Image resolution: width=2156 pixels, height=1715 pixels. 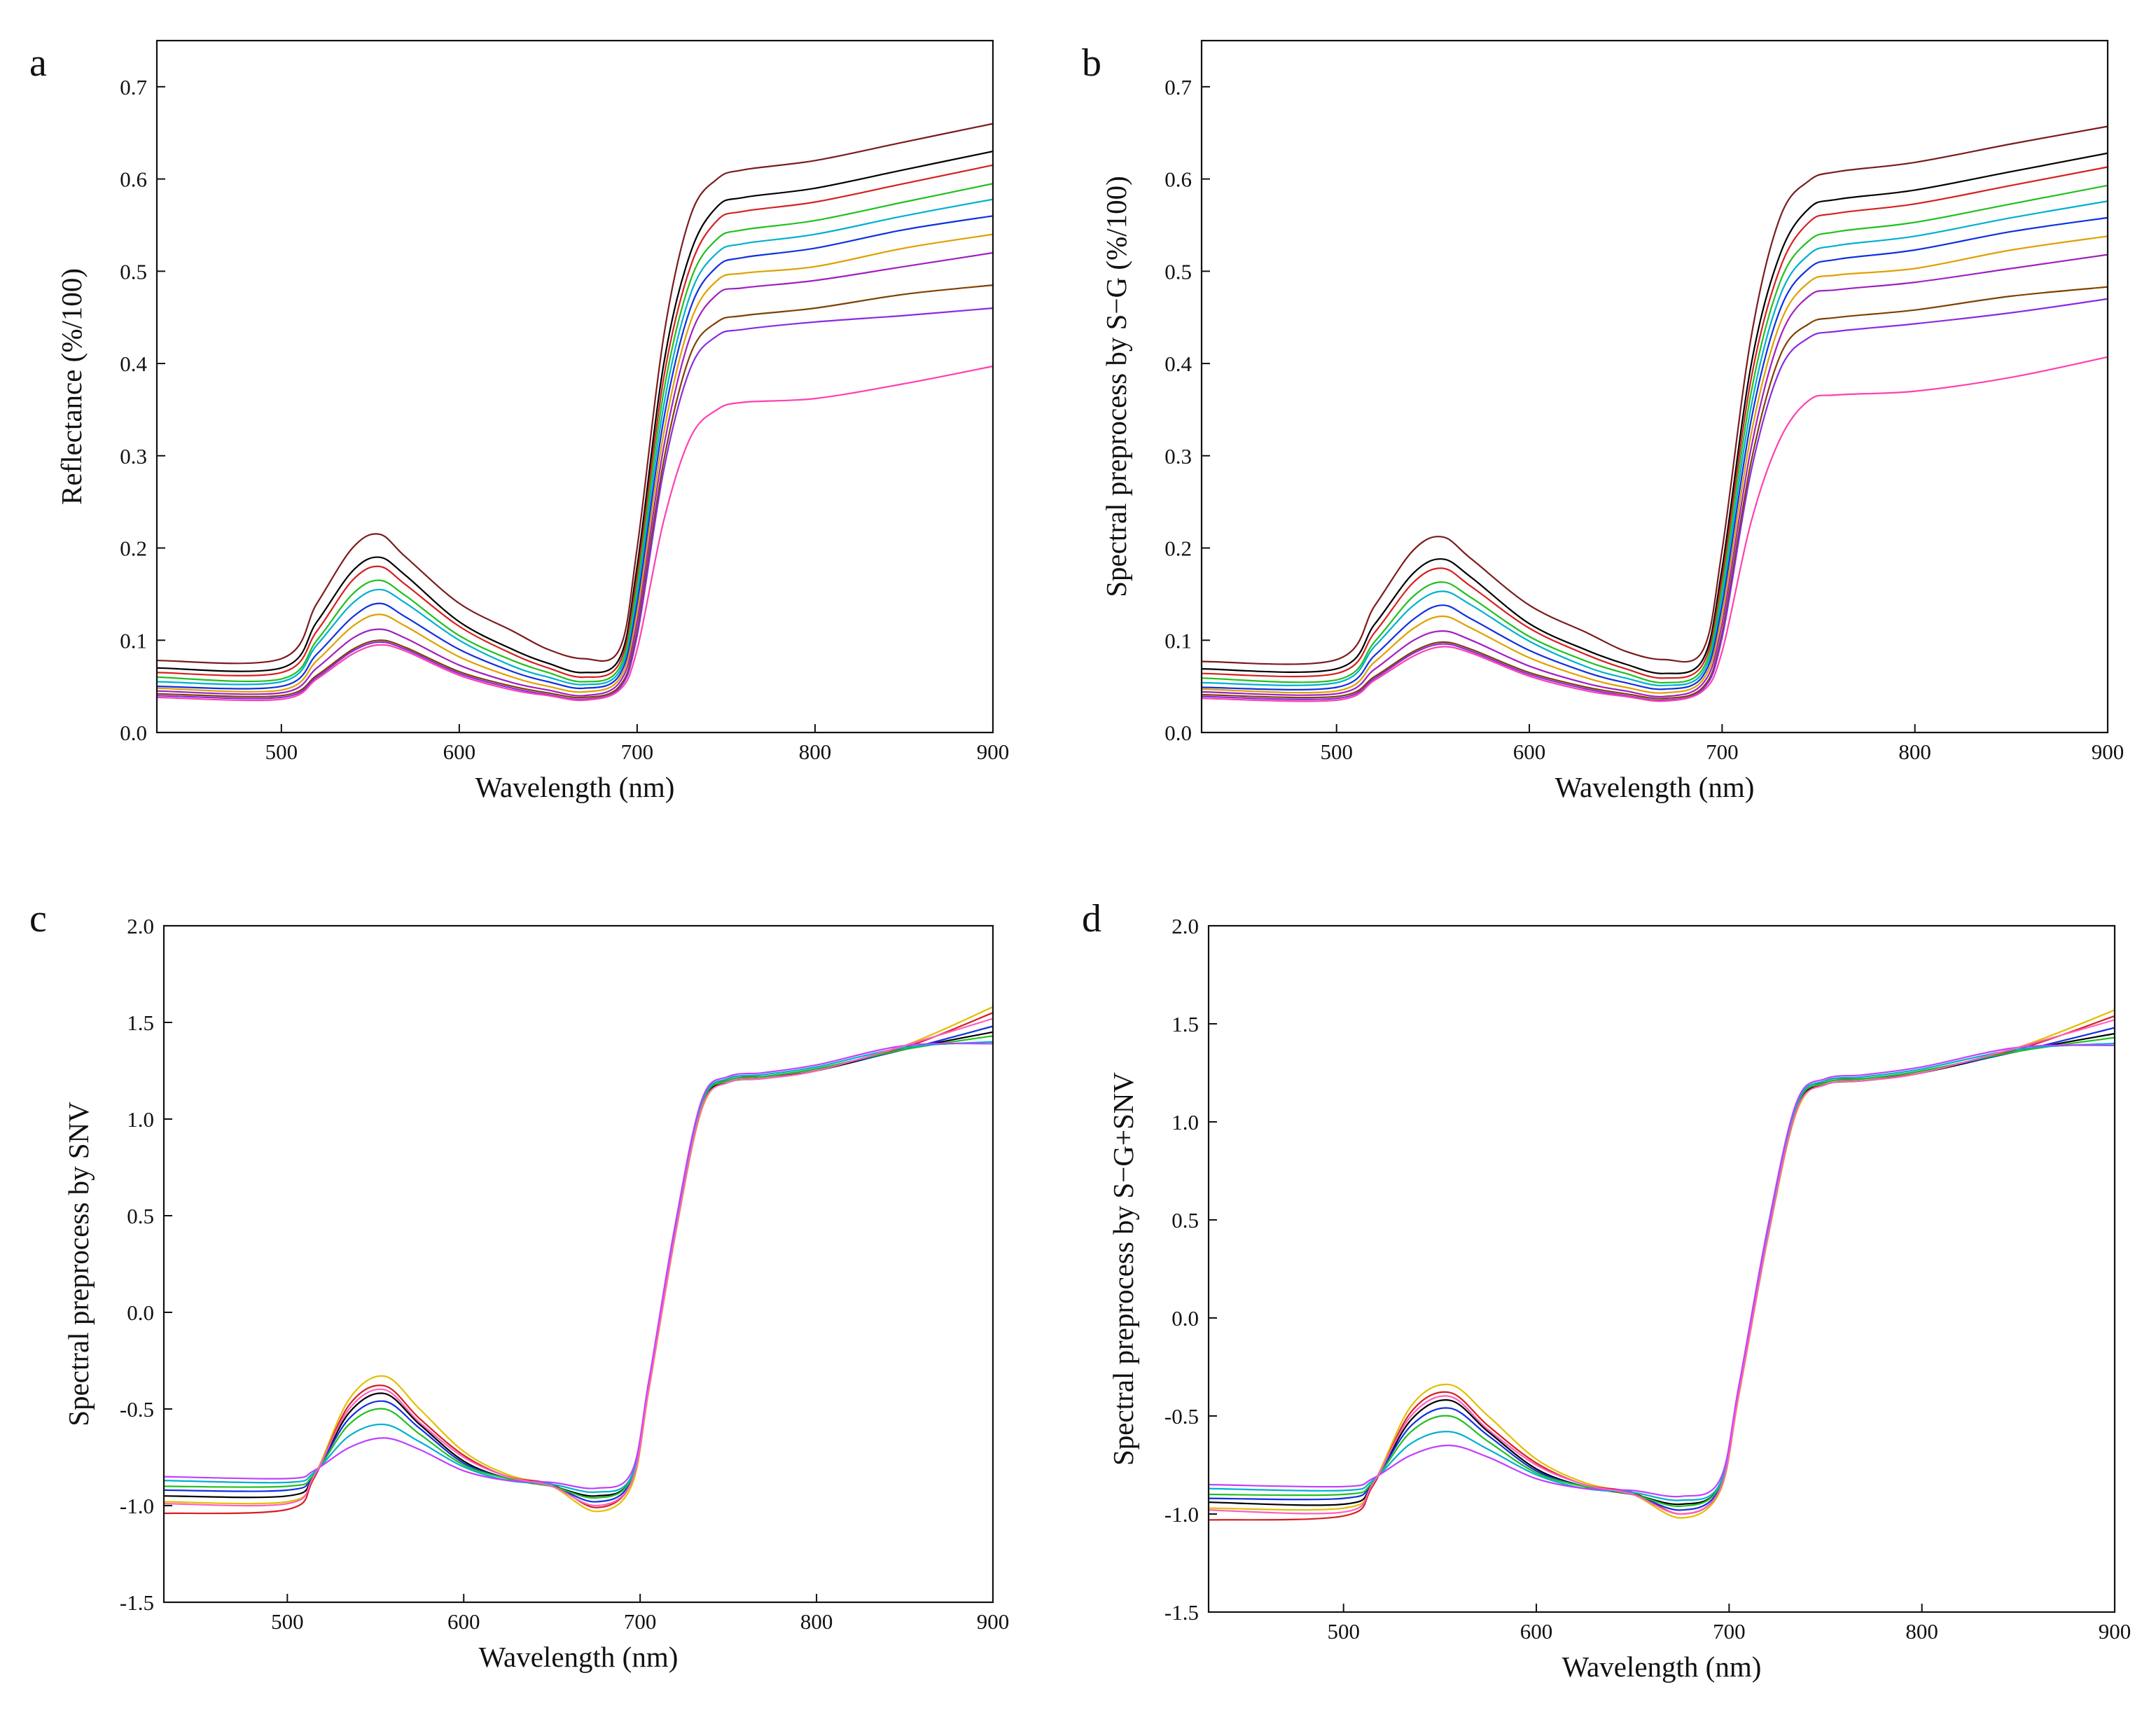 What do you see at coordinates (1116, 386) in the screenshot?
I see `y-axis-title: Spectral preprocess by S−G (%/100)` at bounding box center [1116, 386].